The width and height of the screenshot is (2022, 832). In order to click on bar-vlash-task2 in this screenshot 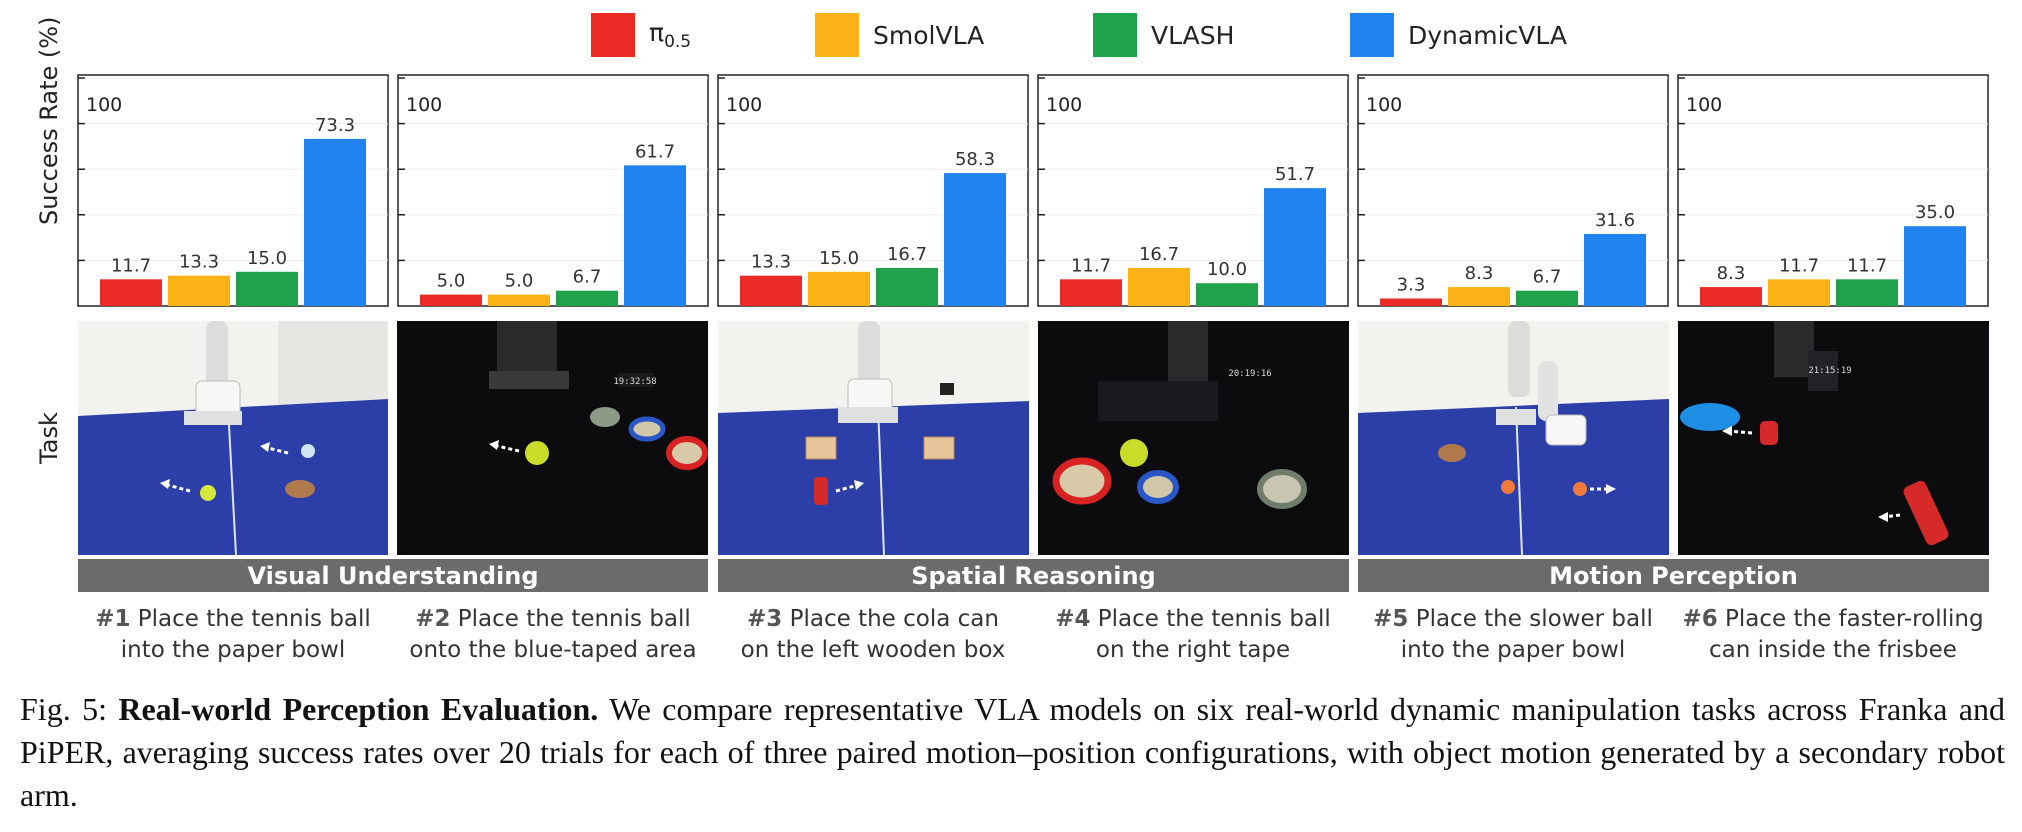, I will do `click(587, 298)`.